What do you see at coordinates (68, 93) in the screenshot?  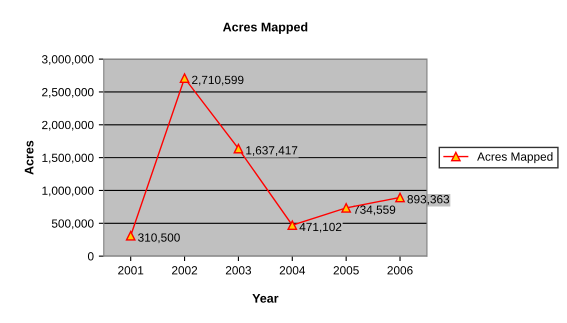 I see `y-tick-label: 2,500,000` at bounding box center [68, 93].